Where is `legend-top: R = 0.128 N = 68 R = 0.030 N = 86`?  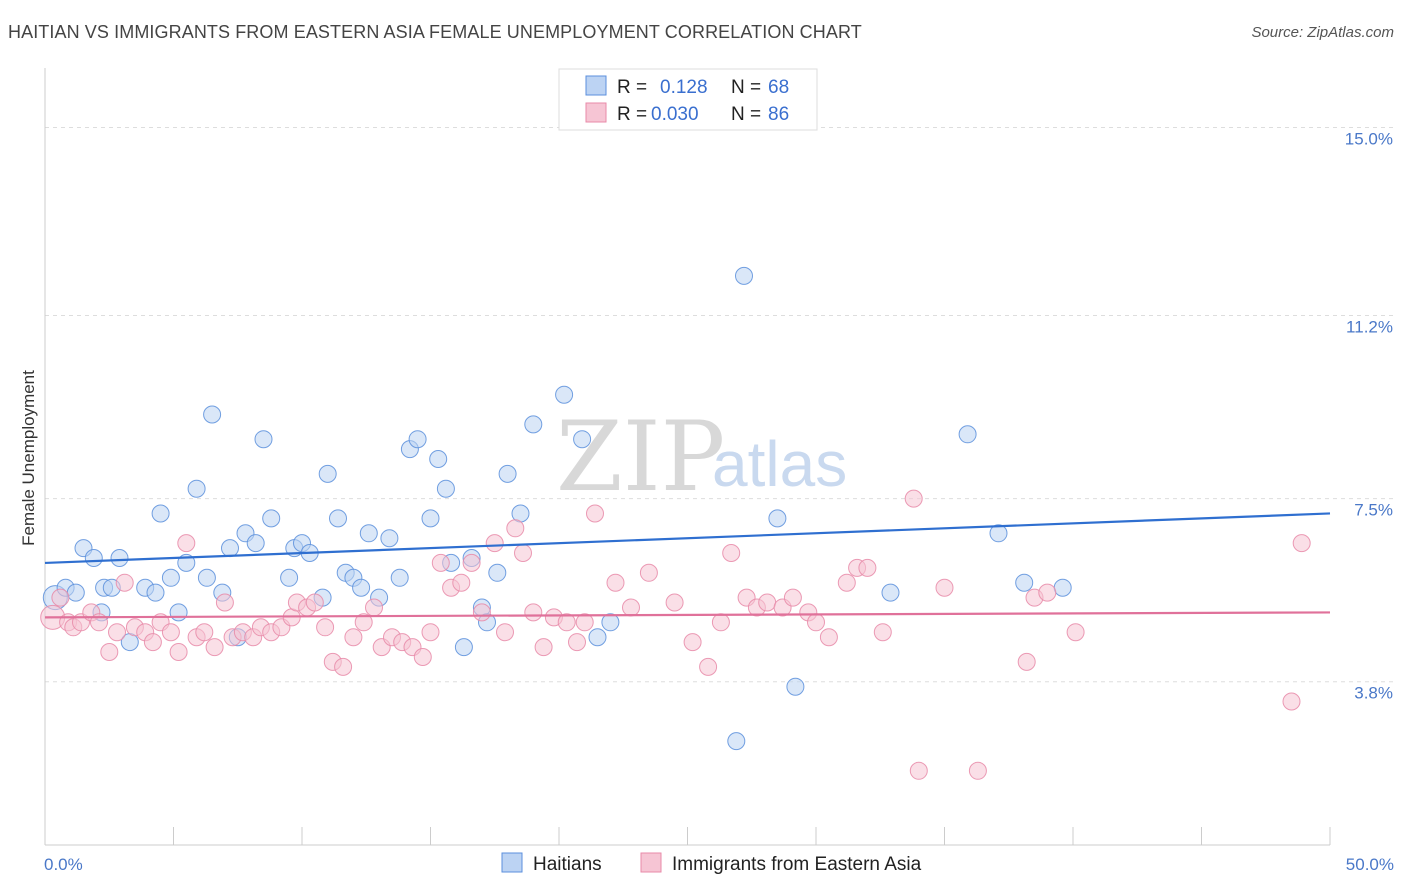 legend-top: R = 0.128 N = 68 R = 0.030 N = 86 is located at coordinates (688, 99).